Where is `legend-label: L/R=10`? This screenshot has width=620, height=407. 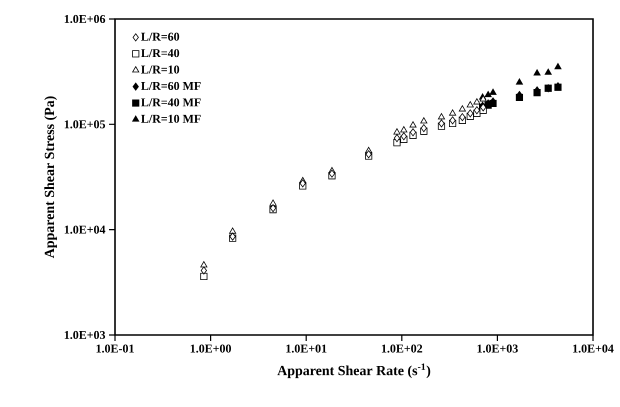 legend-label: L/R=10 is located at coordinates (160, 69).